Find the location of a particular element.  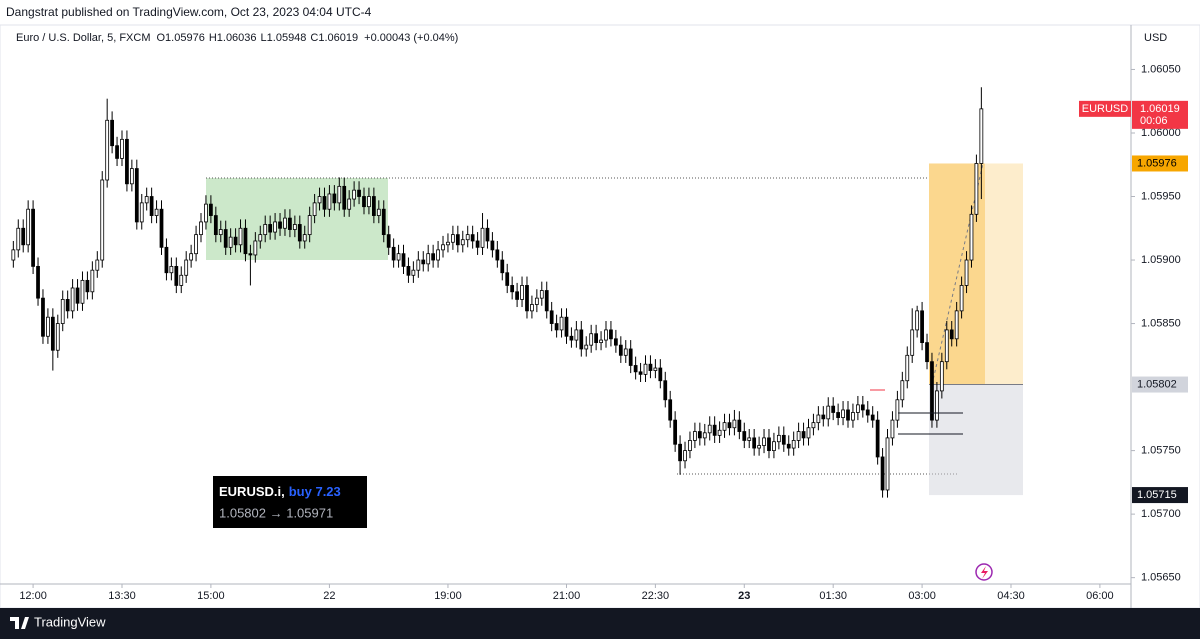

trade-box-title: EURUSD.i, buy 7.23 is located at coordinates (280, 491).